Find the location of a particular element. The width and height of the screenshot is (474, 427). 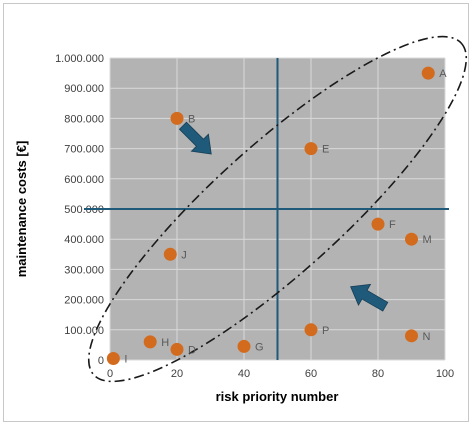

y-tick-label: 200.000 is located at coordinates (84, 301).